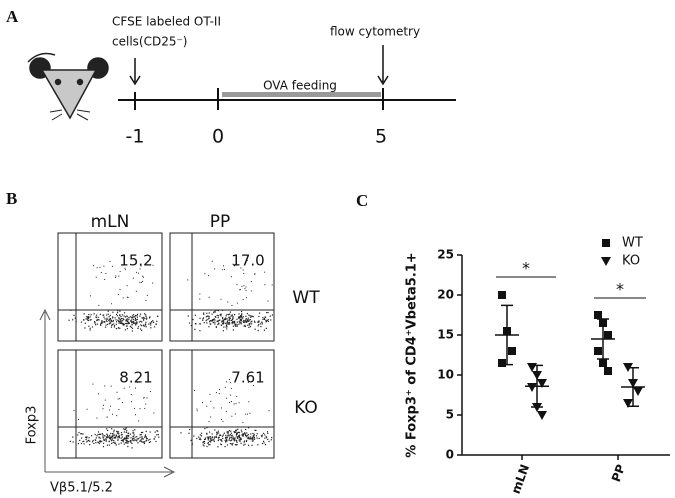  What do you see at coordinates (450, 415) in the screenshot?
I see `y-tick-label: 5` at bounding box center [450, 415].